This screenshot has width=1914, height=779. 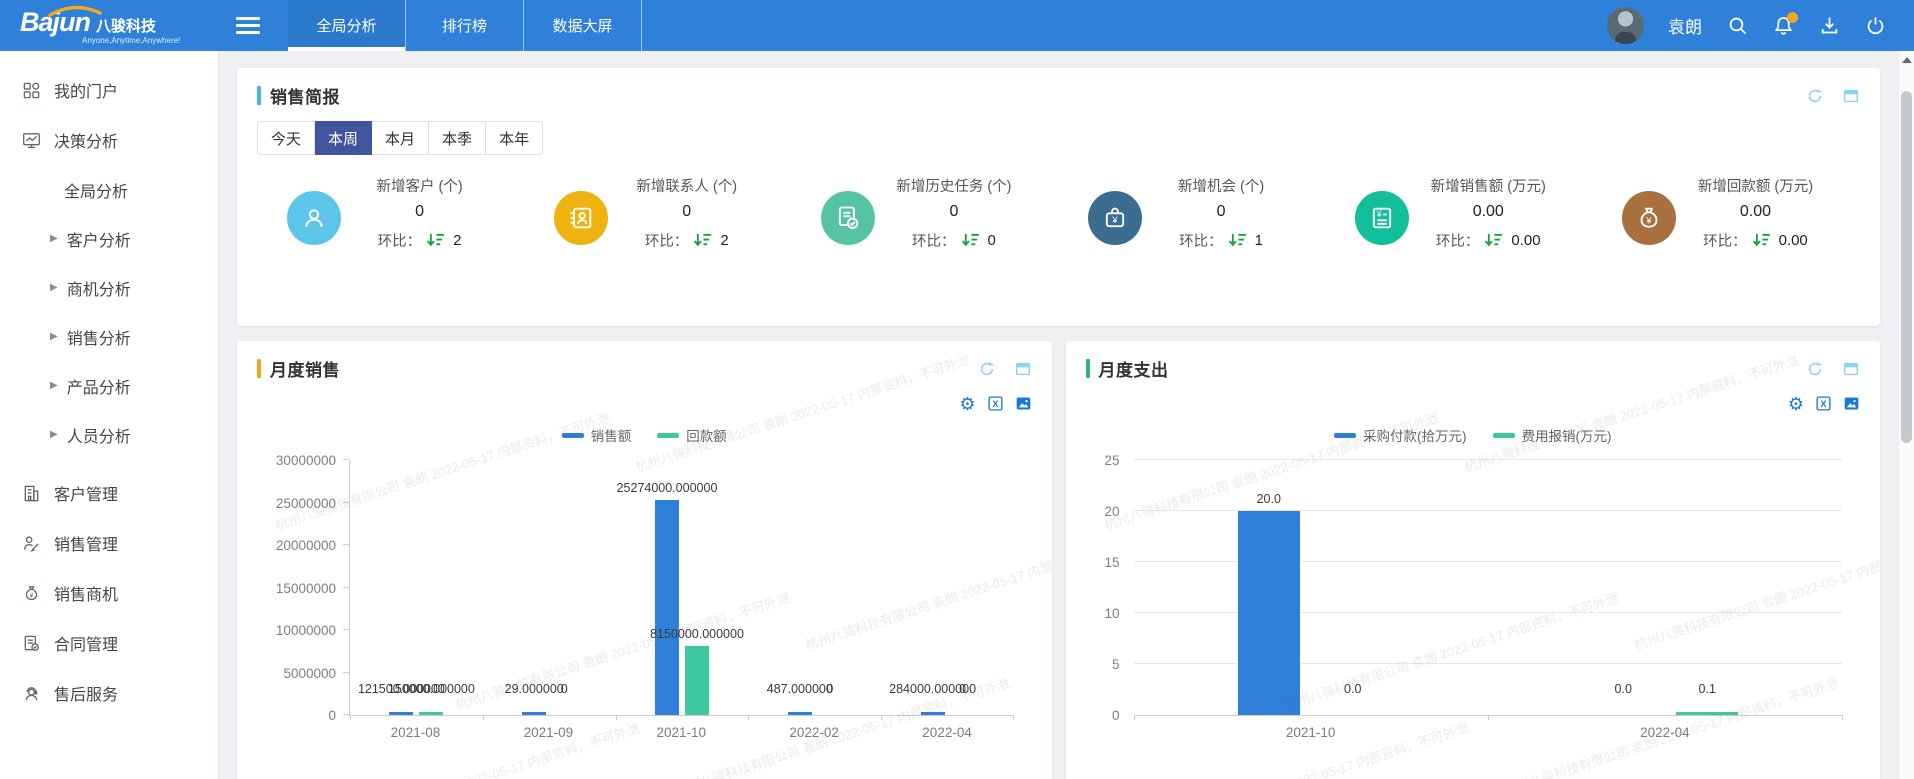 What do you see at coordinates (1552, 435) in the screenshot?
I see `legend-item-expense-reimbursement: 费用报销(万元)` at bounding box center [1552, 435].